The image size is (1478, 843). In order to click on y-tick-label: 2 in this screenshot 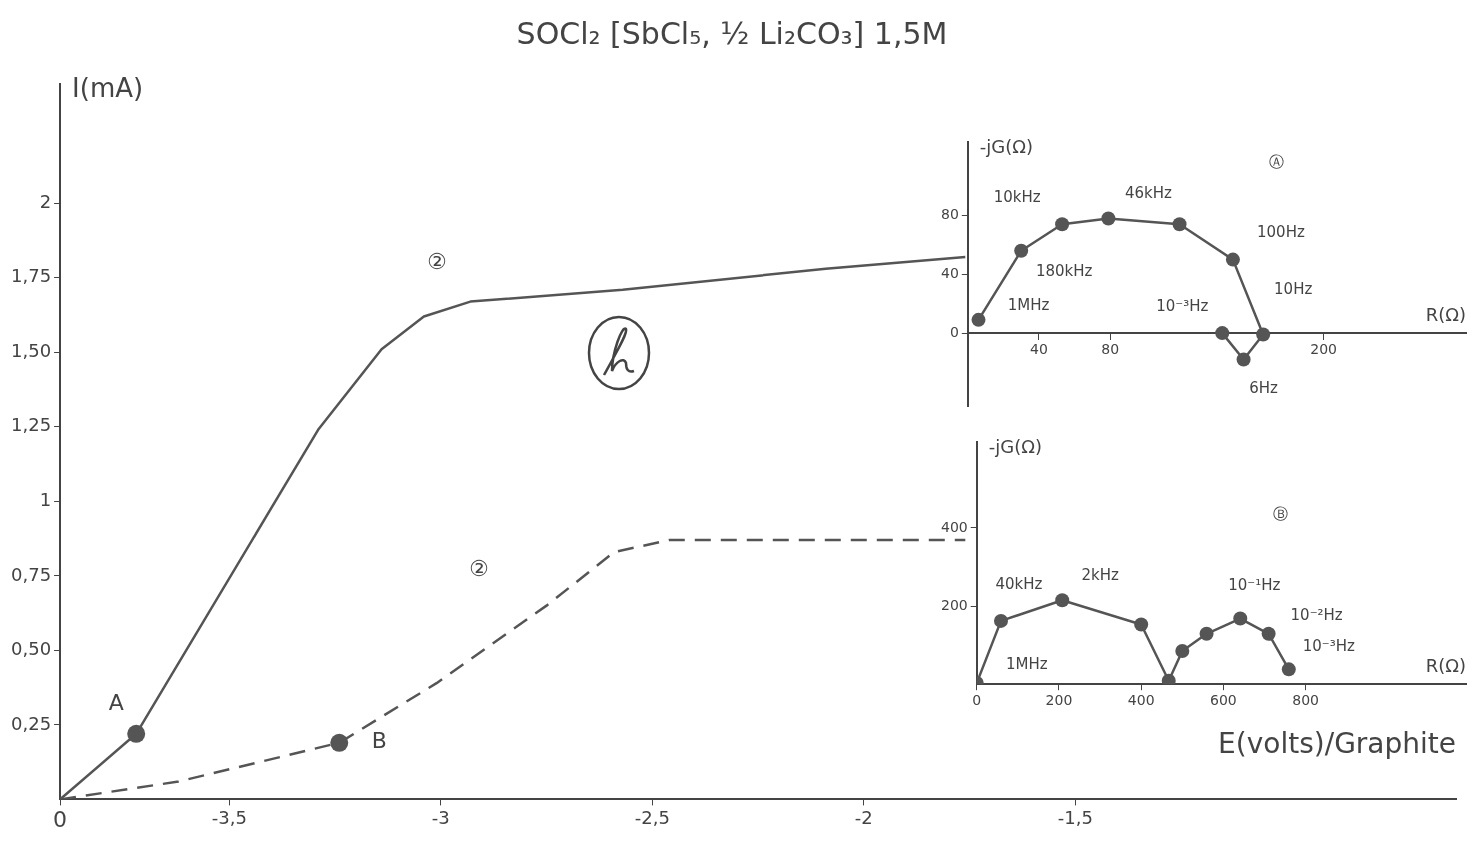, I will do `click(45, 201)`.